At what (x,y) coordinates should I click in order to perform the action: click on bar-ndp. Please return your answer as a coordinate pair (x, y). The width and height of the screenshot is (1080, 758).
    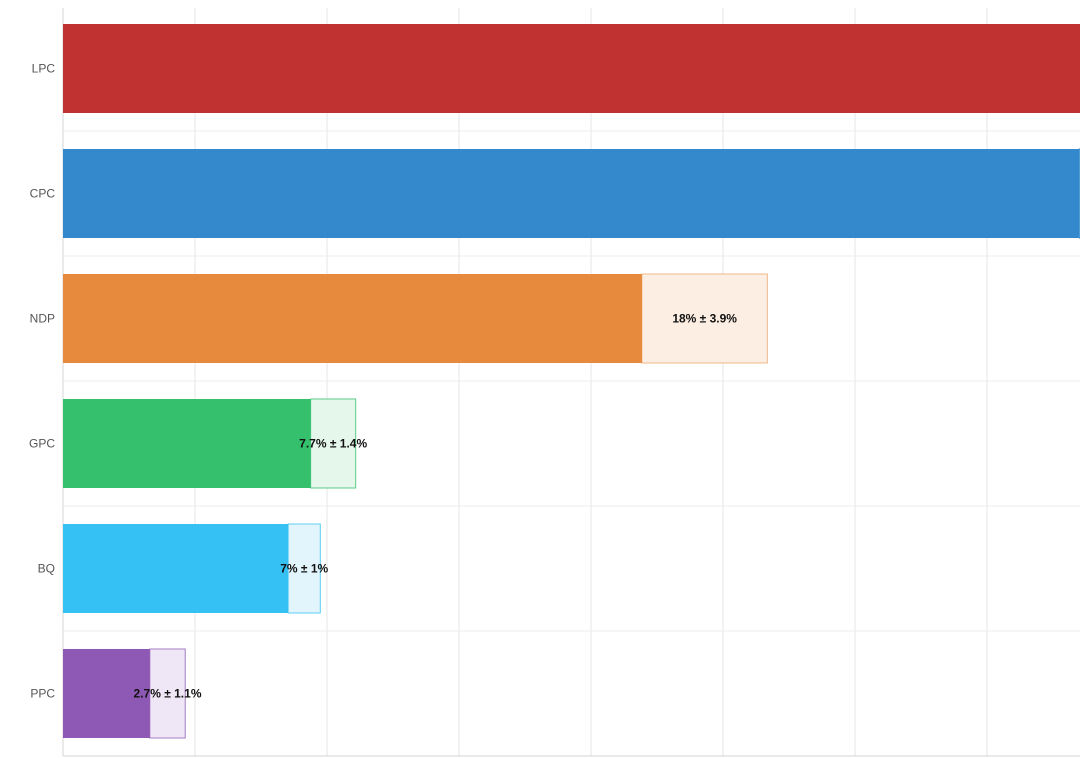
    Looking at the image, I should click on (352, 318).